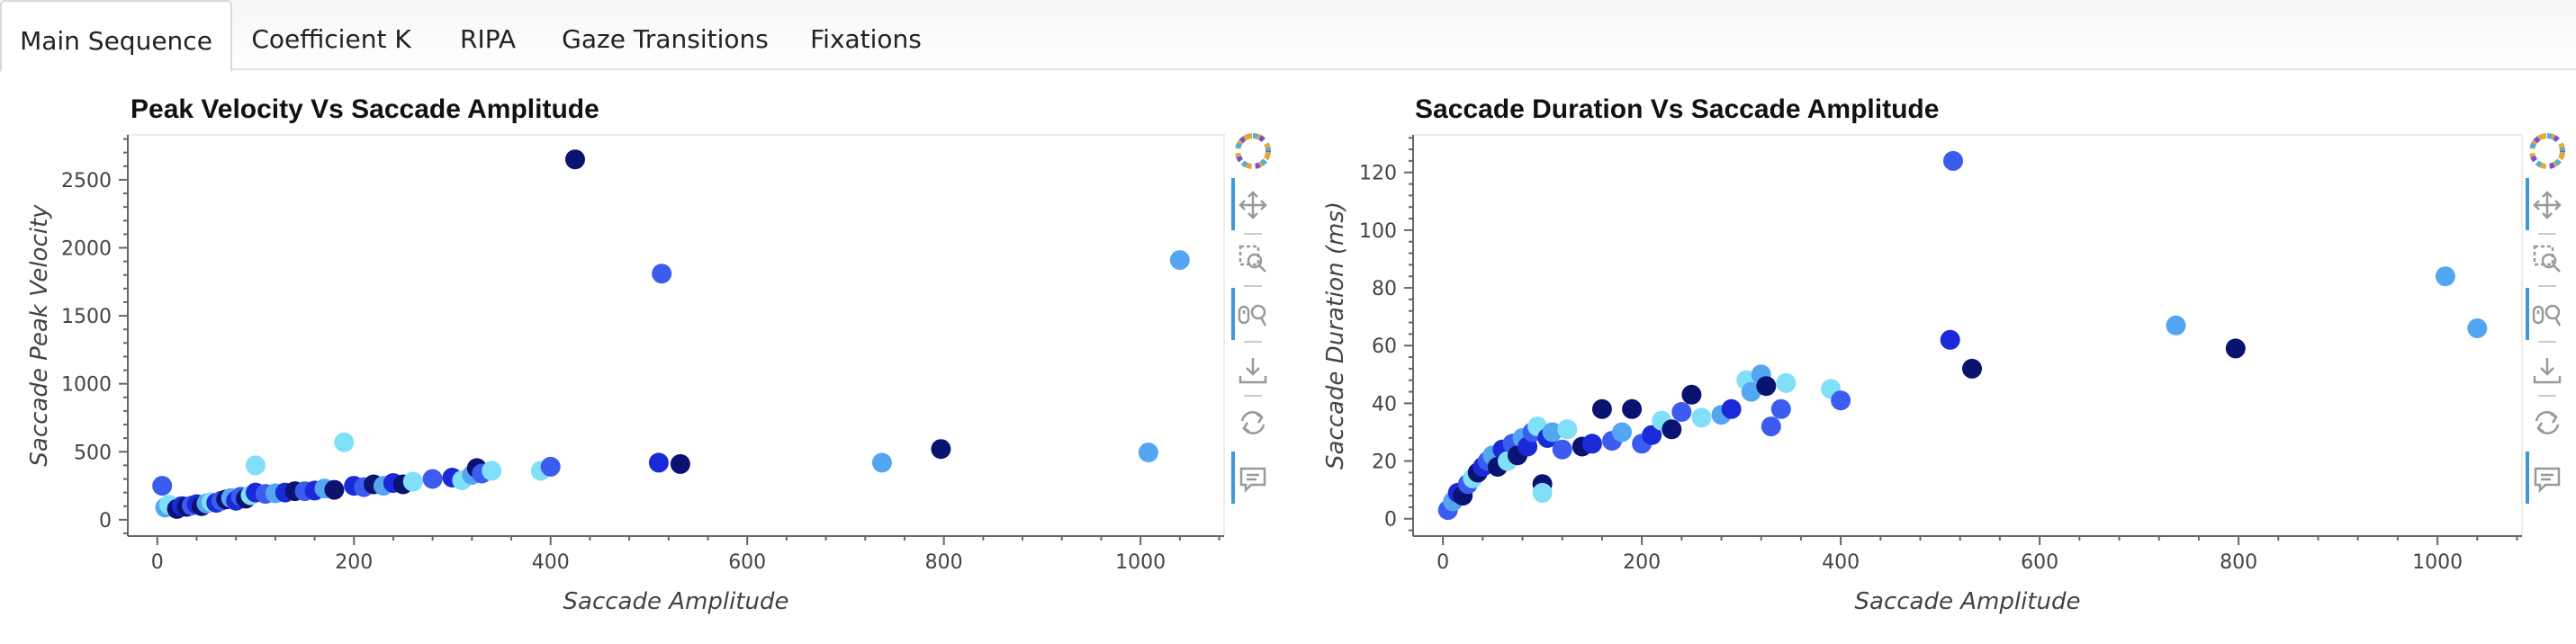 Image resolution: width=2576 pixels, height=644 pixels. Describe the element at coordinates (116, 36) in the screenshot. I see `tab-main-sequence: Main Sequence` at that location.